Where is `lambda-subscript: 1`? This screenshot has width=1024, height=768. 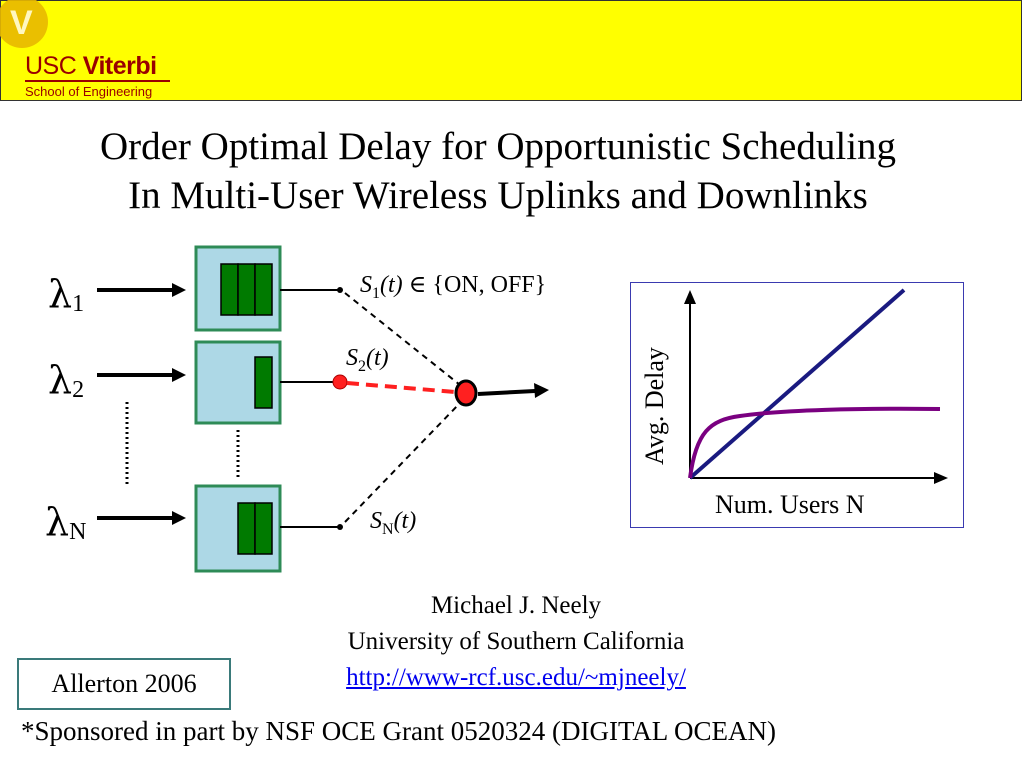
lambda-subscript: 1 is located at coordinates (78, 304).